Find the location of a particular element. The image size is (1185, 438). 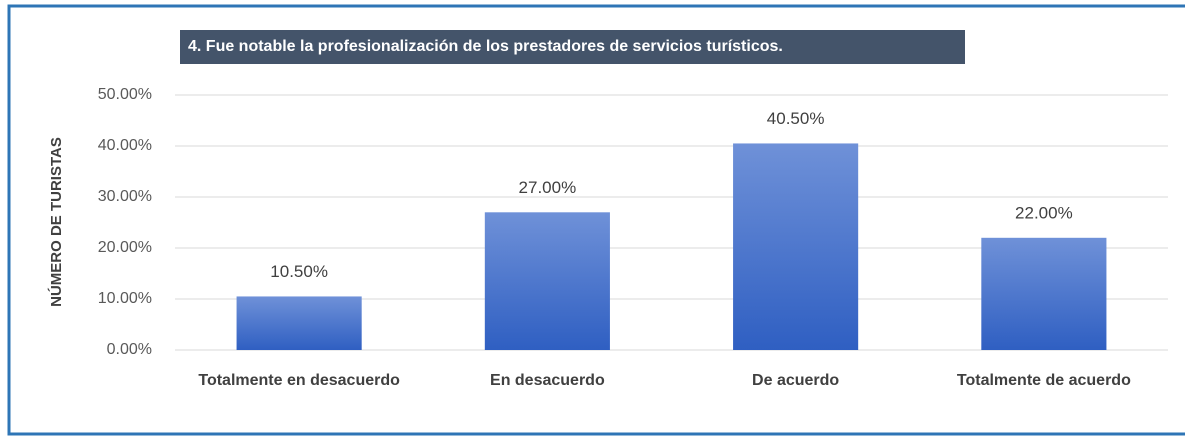

x-tick-label: De acuerdo is located at coordinates (796, 380).